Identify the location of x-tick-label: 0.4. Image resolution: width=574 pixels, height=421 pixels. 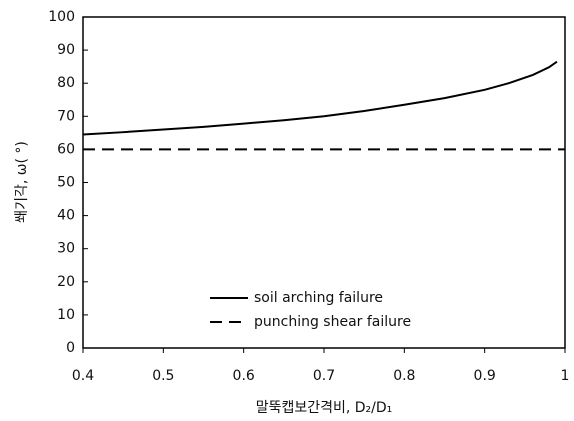
(83, 376).